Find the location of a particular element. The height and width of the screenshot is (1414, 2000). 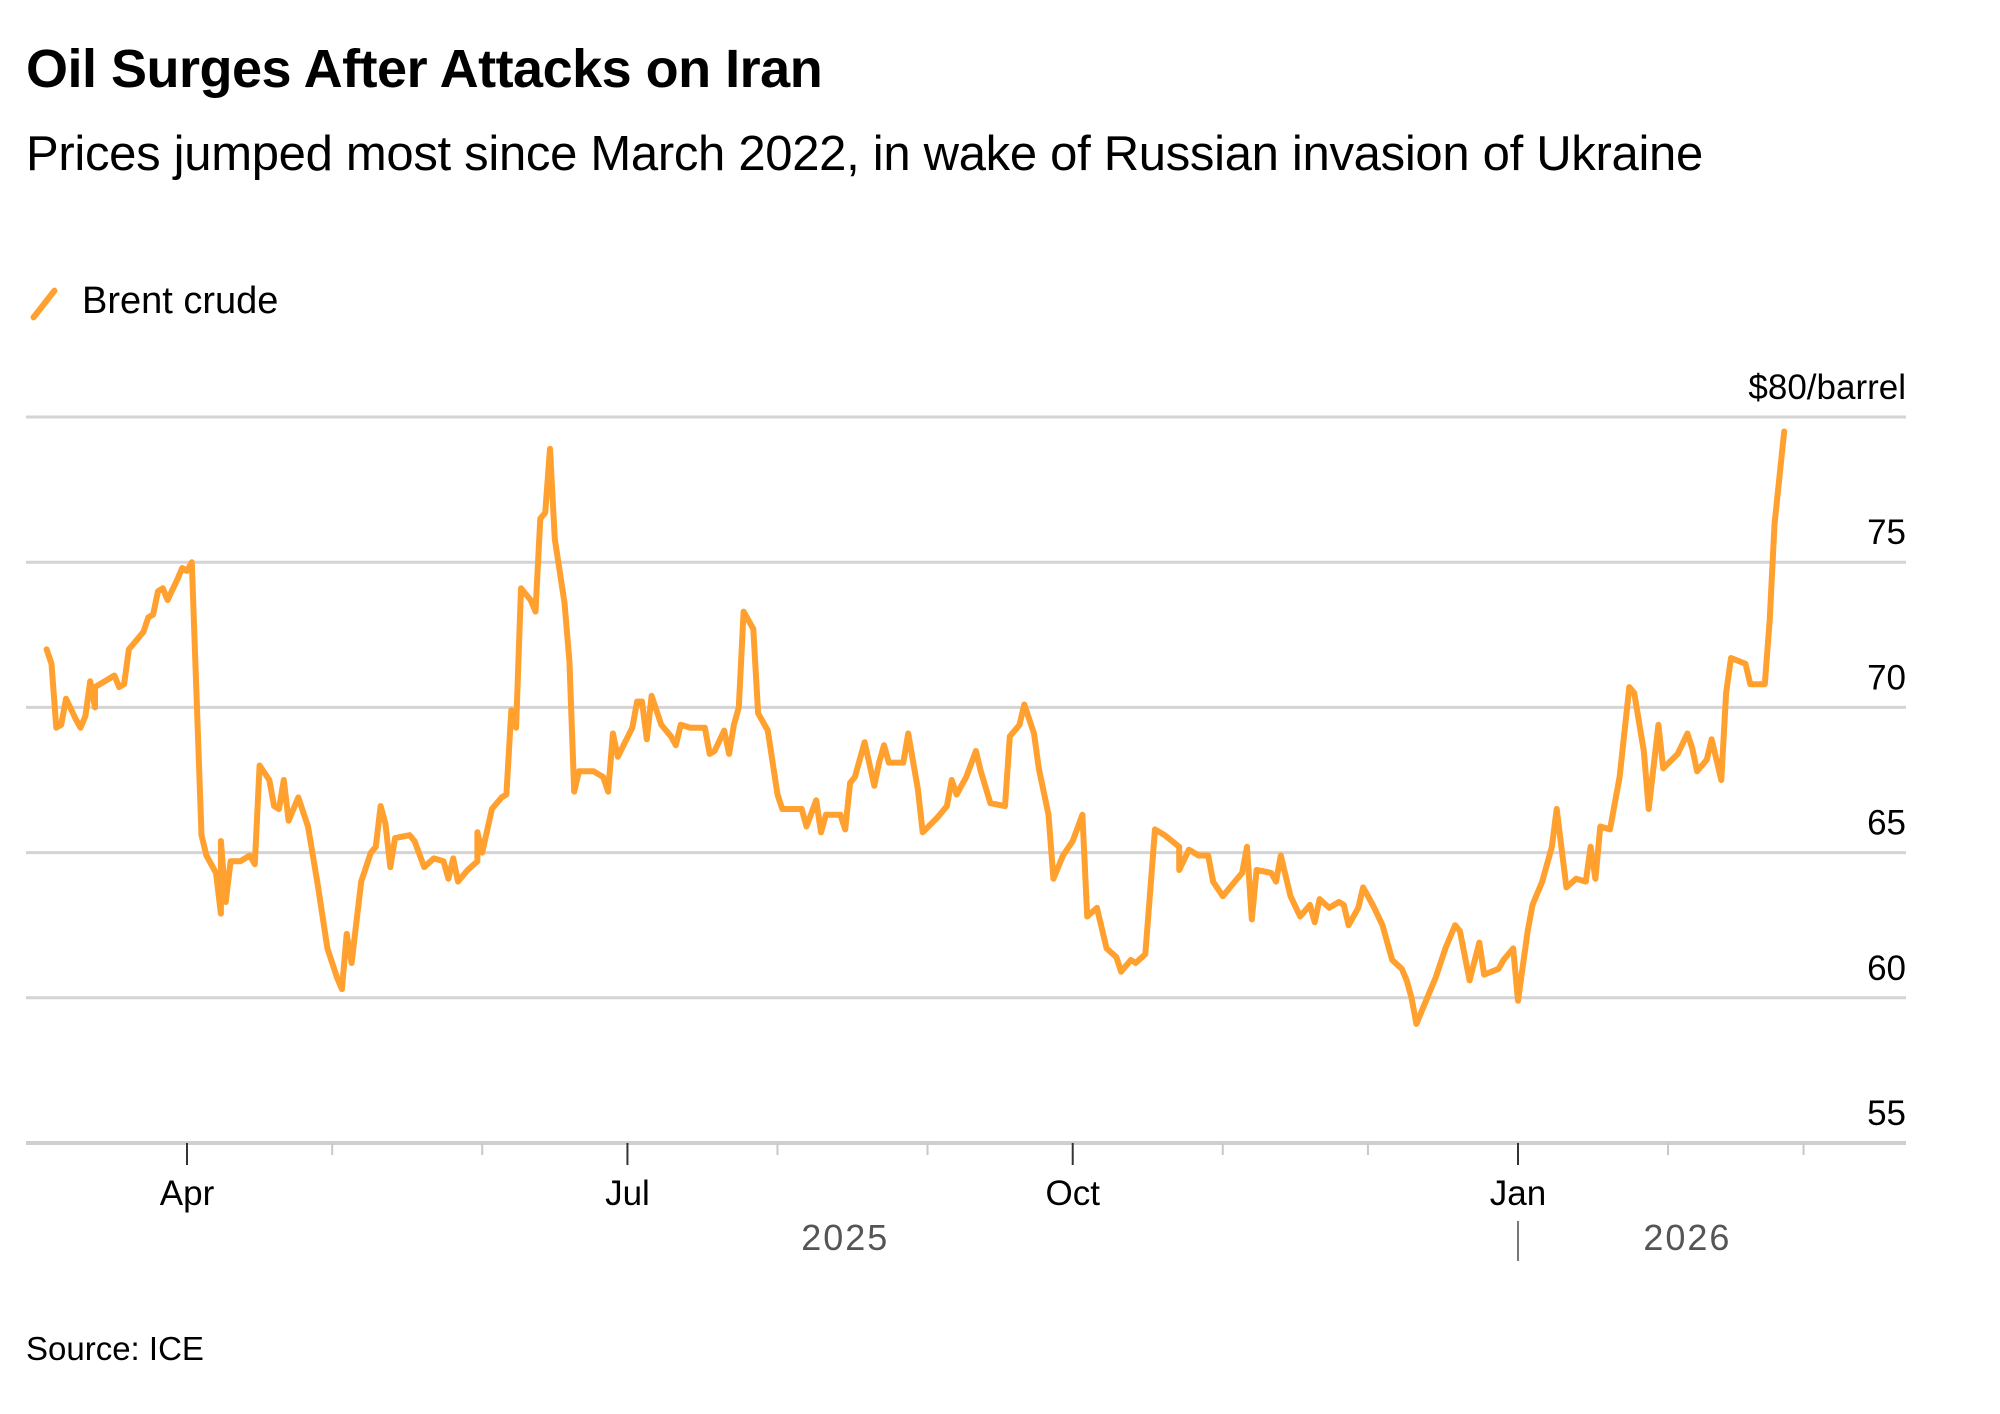

y-tick-label: 55 is located at coordinates (1886, 1113).